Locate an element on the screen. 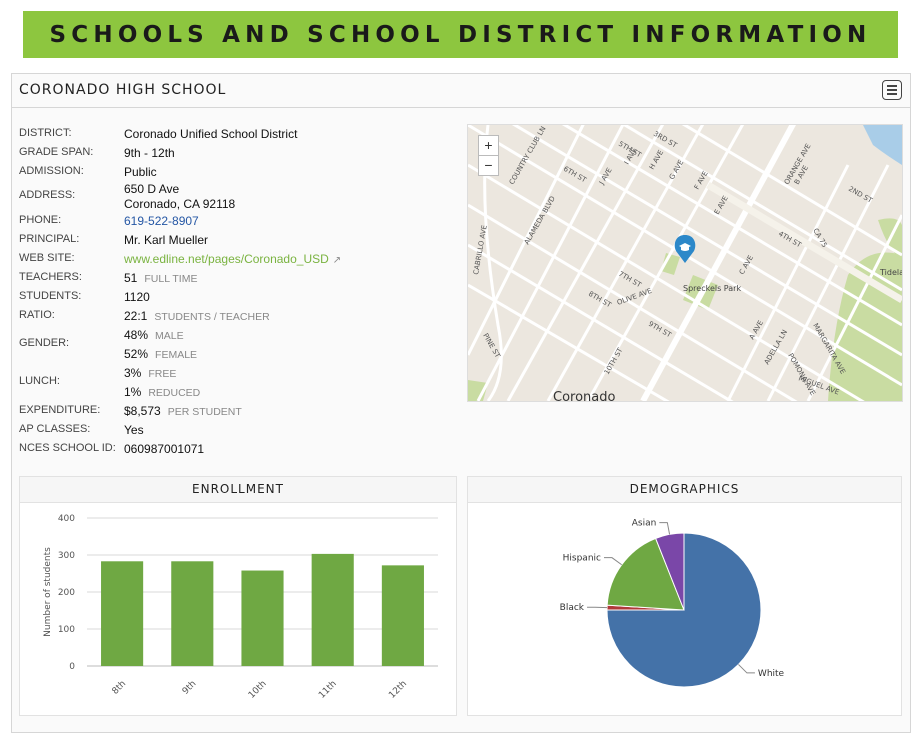  grade-value: 9th - 12th is located at coordinates (149, 153).